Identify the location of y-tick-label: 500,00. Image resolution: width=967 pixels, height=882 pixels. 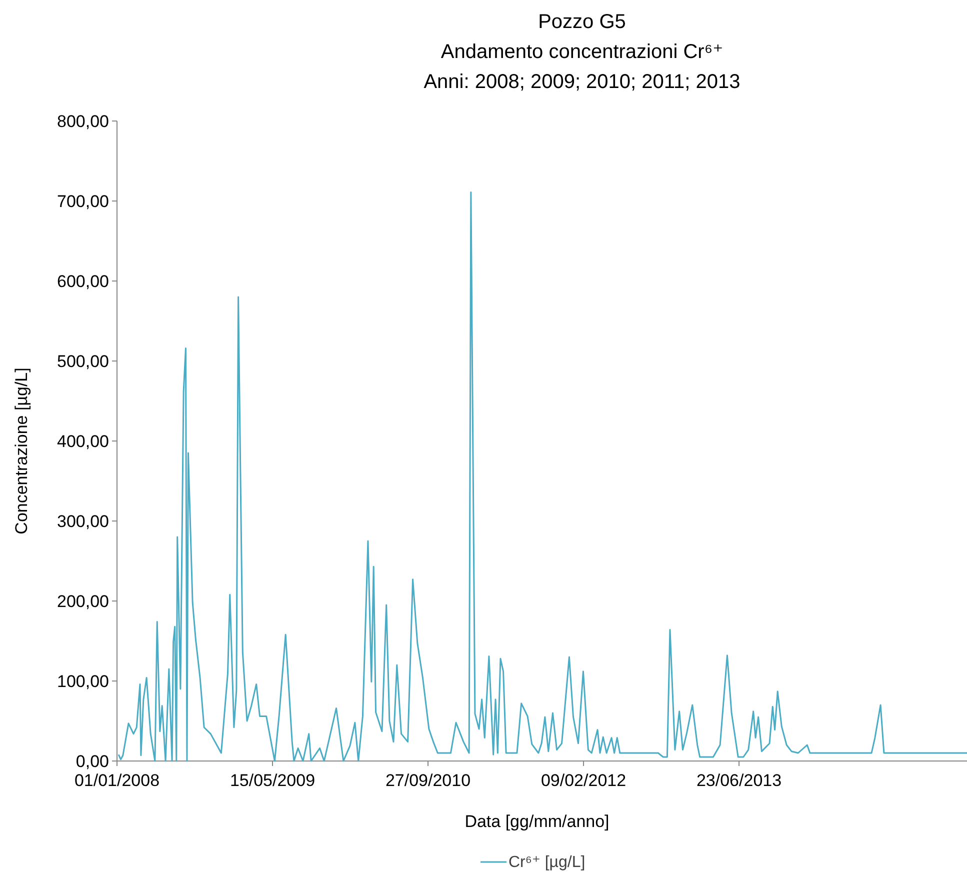
(83, 361).